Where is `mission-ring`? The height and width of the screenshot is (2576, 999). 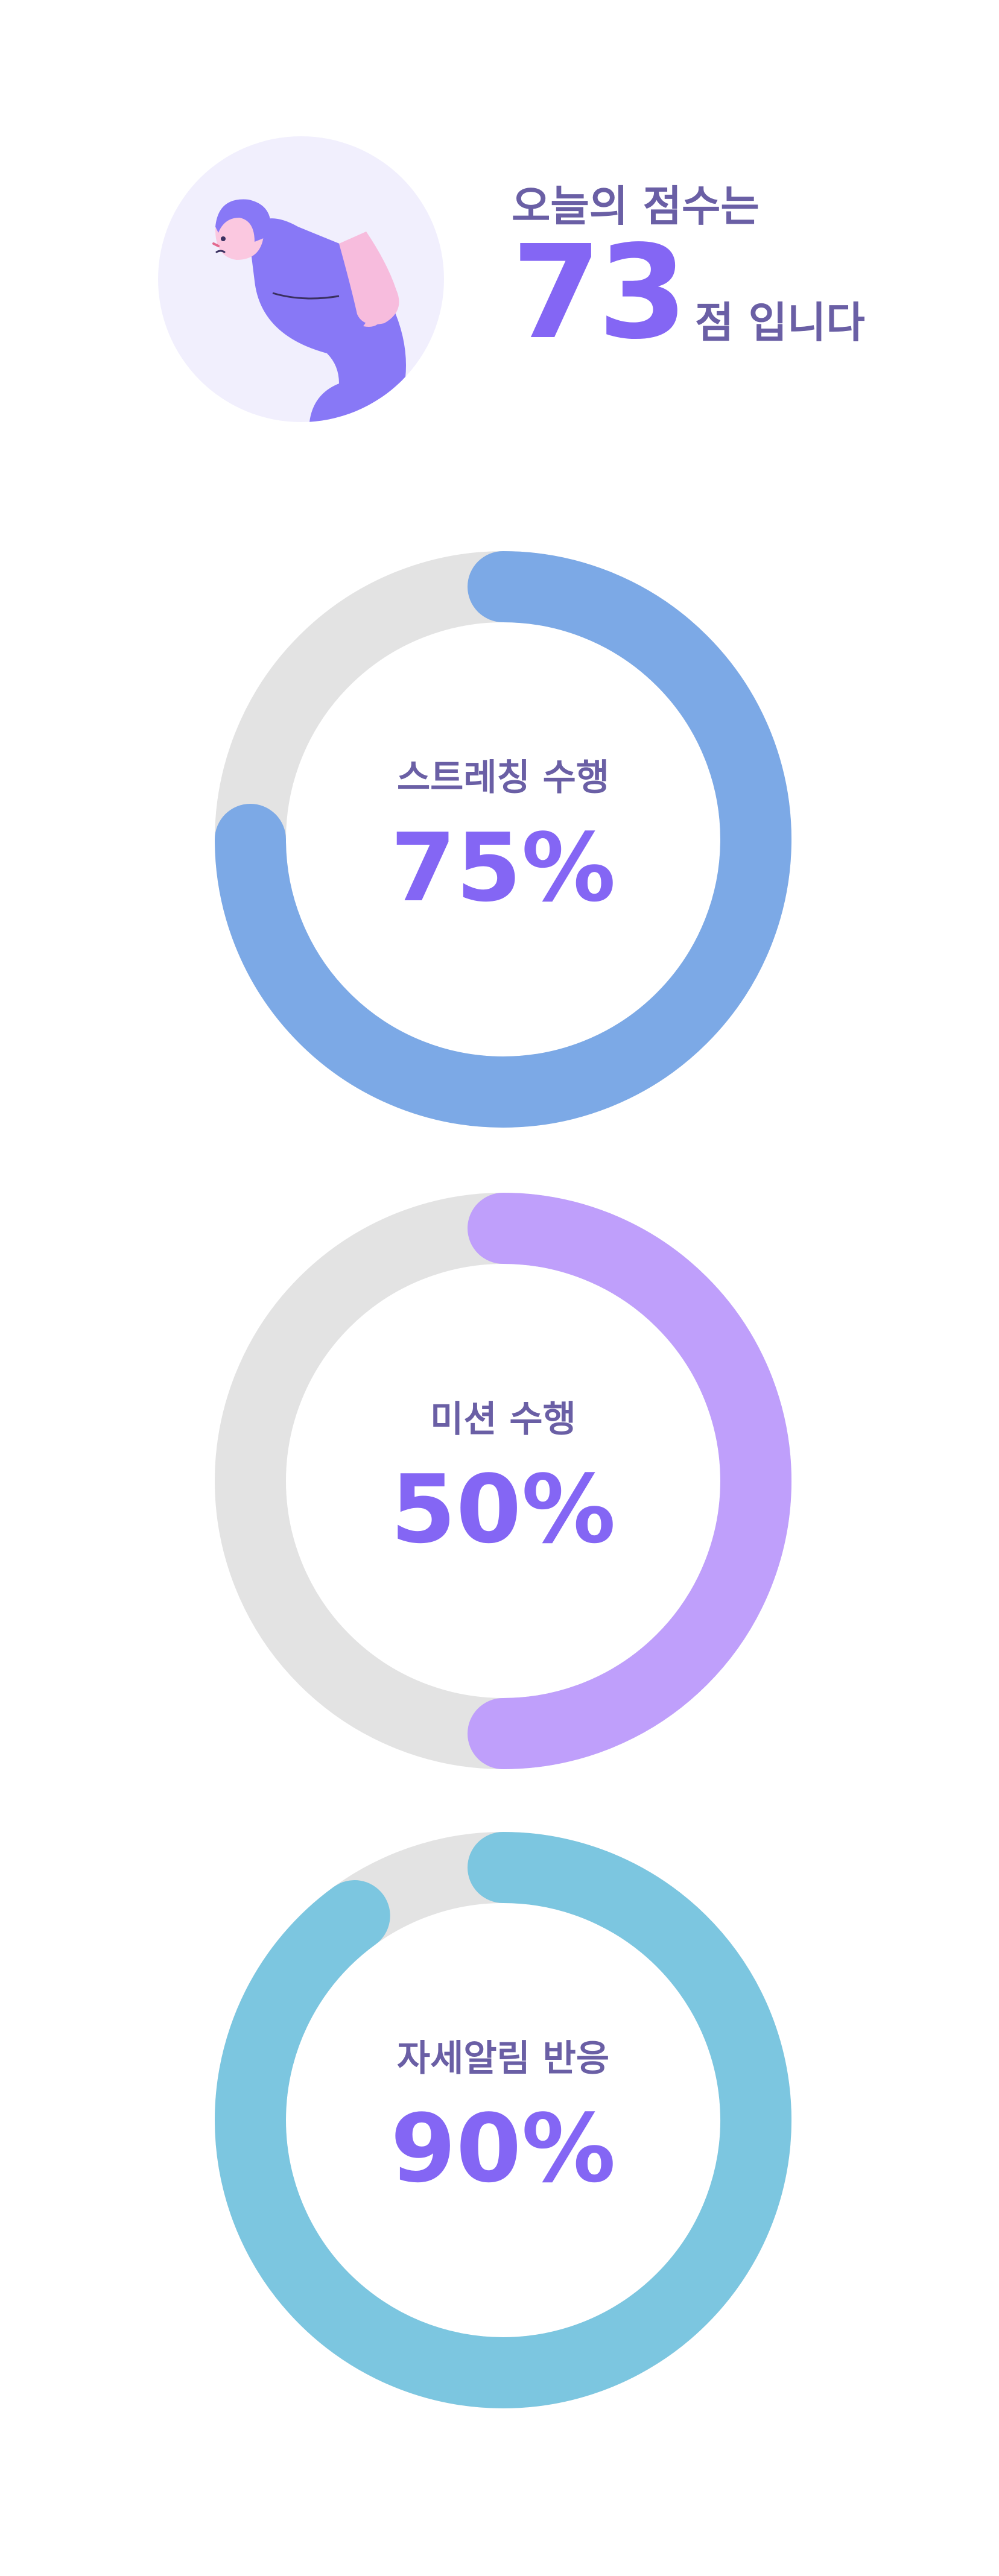
mission-ring is located at coordinates (503, 1481).